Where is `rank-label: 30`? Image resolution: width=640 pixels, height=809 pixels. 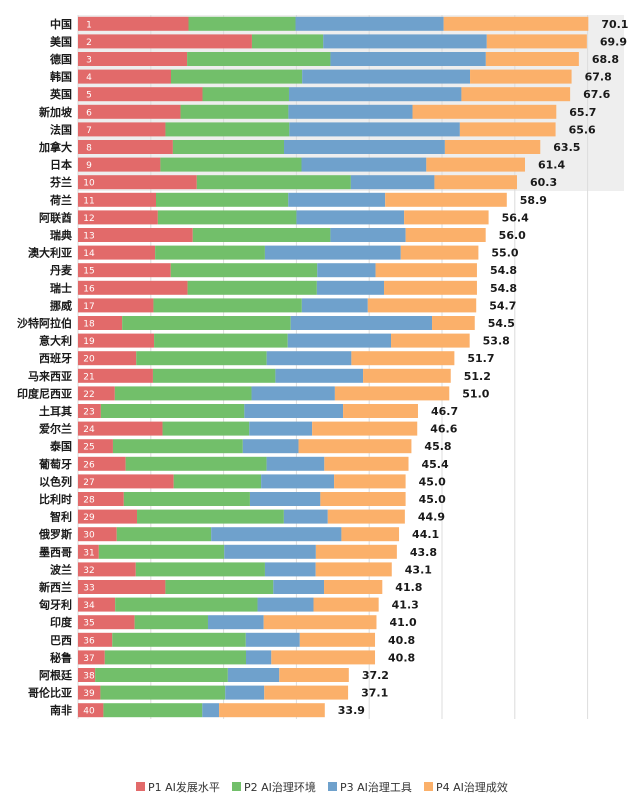 rank-label: 30 is located at coordinates (89, 536).